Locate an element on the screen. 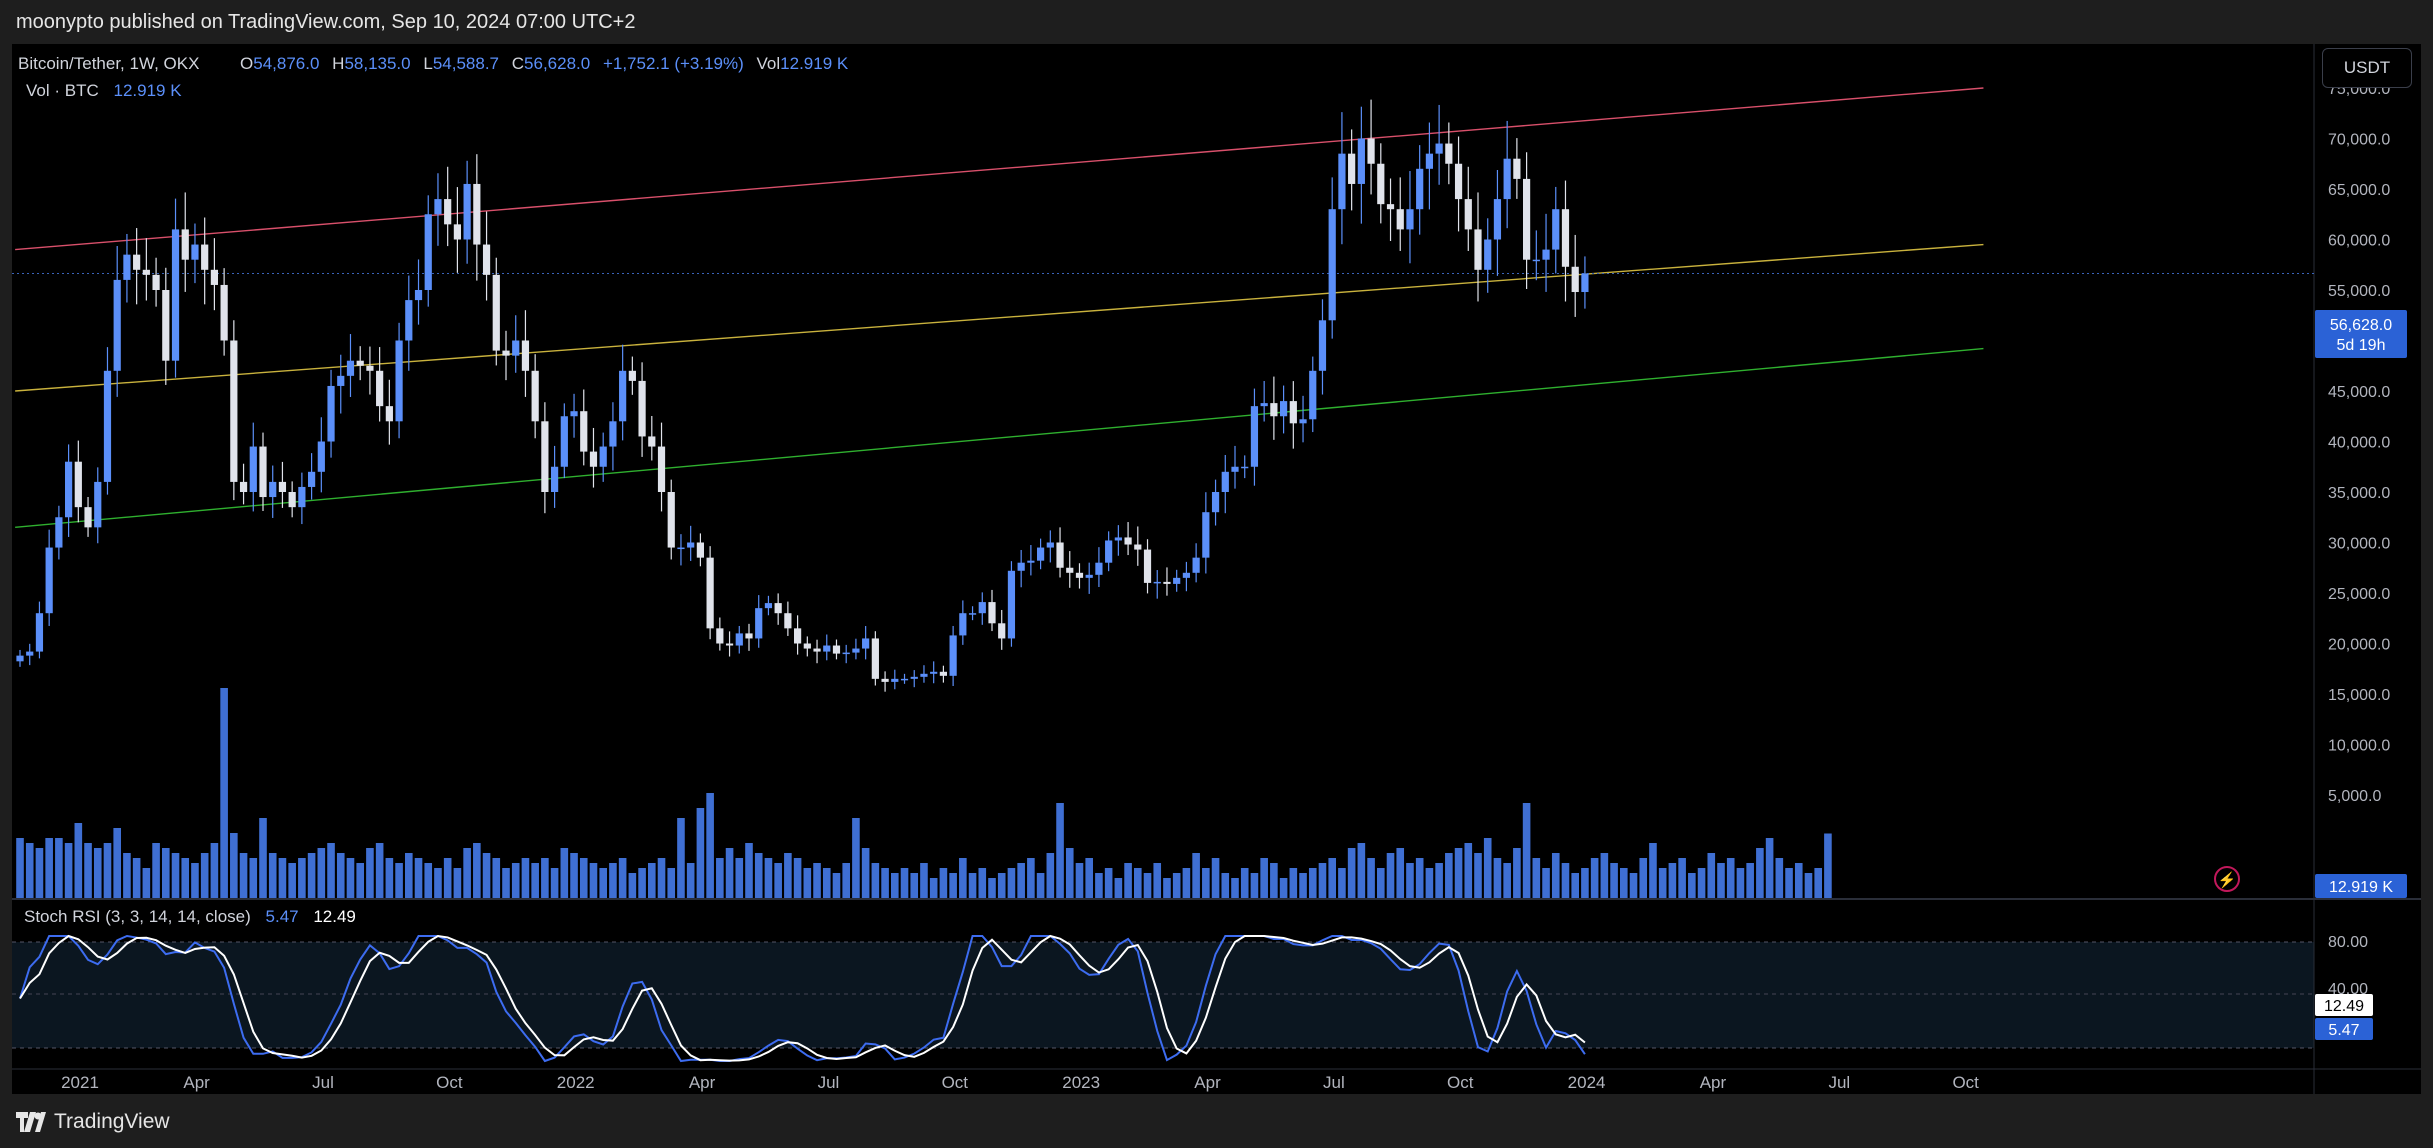  rsi-axis-40: 40.00 is located at coordinates (2348, 989).